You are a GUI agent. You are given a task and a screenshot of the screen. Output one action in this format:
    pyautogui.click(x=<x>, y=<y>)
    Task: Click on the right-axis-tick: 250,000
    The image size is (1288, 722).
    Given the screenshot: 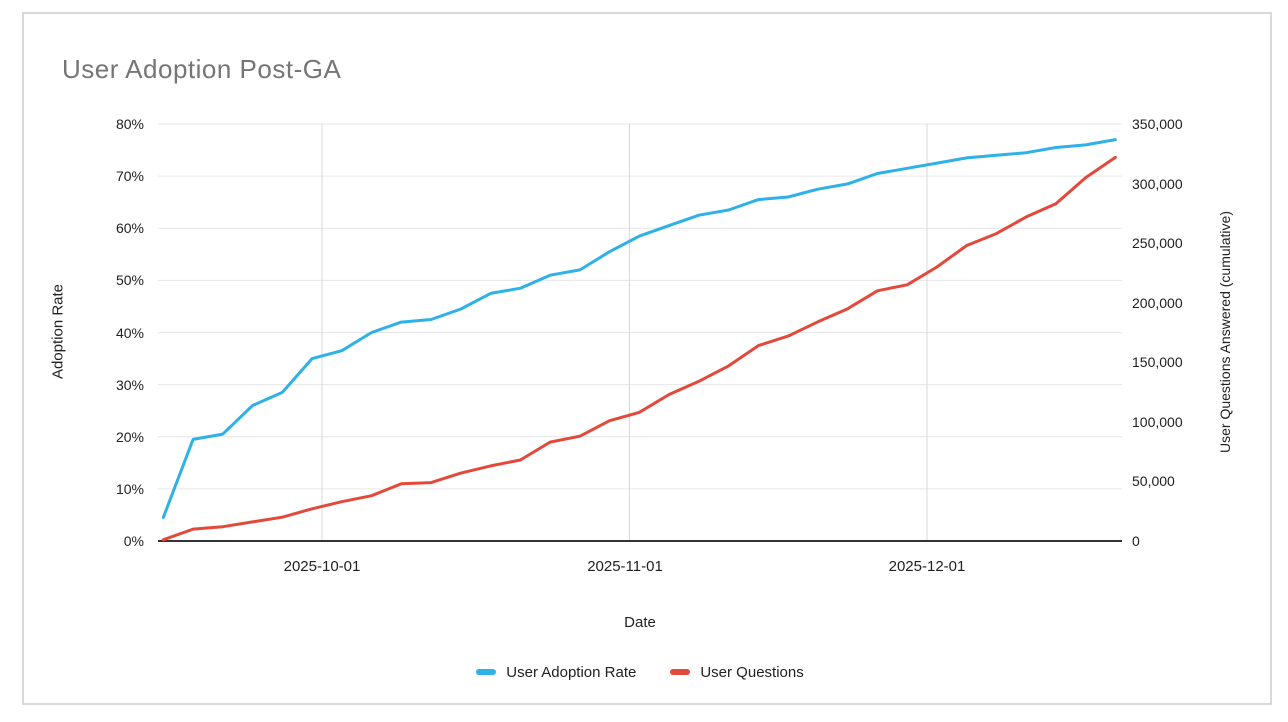 What is the action you would take?
    pyautogui.click(x=1157, y=243)
    